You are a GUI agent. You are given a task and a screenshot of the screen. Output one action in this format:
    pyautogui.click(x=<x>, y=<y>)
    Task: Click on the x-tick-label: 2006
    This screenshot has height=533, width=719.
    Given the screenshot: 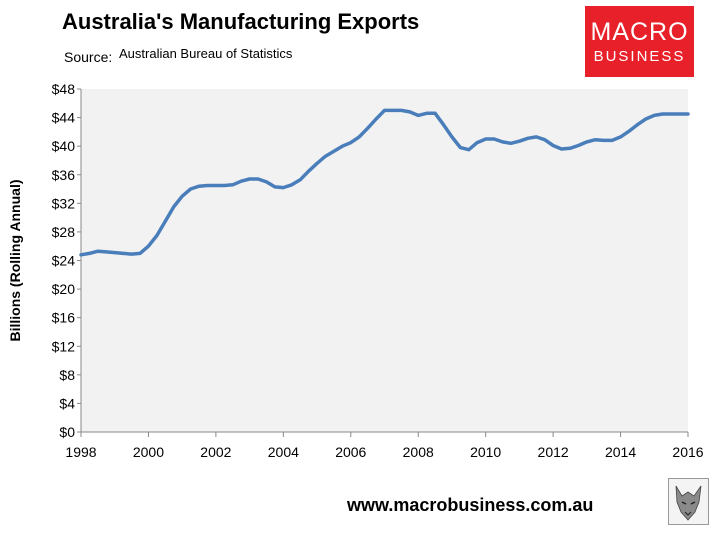 What is the action you would take?
    pyautogui.click(x=350, y=452)
    